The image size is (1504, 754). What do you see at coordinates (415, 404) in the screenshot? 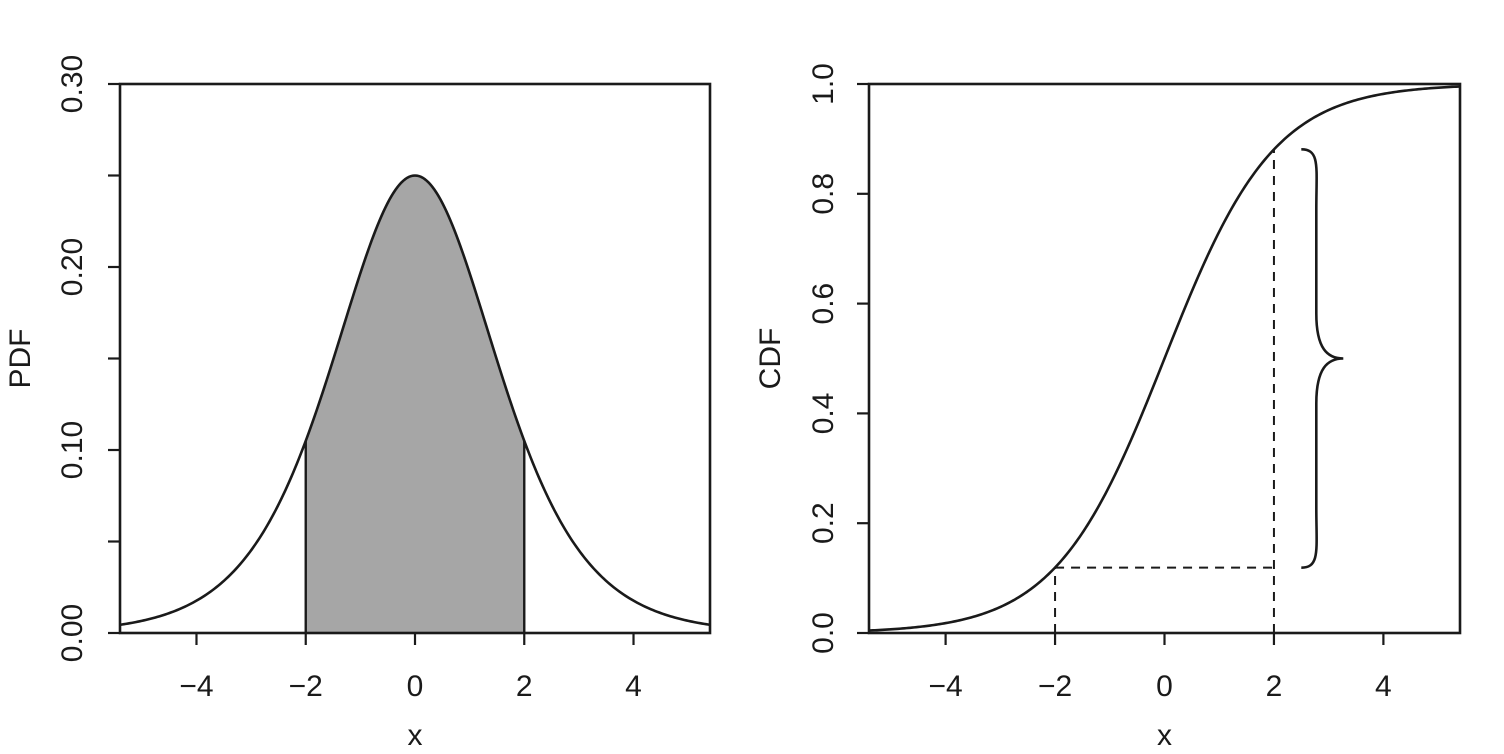
I see `shaded-area` at bounding box center [415, 404].